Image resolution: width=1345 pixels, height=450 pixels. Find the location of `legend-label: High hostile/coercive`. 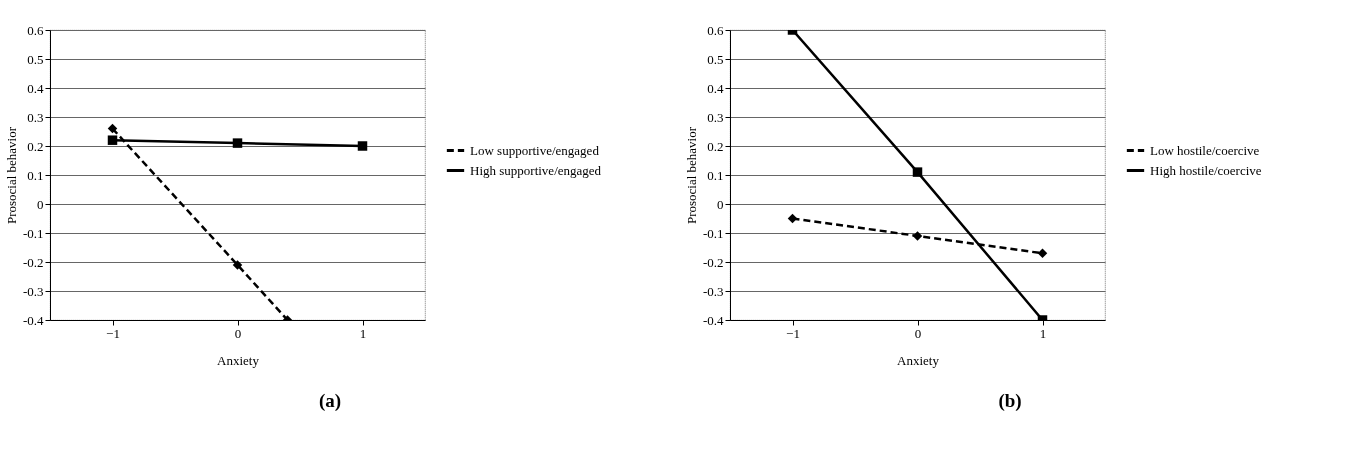

legend-label: High hostile/coercive is located at coordinates (1206, 170).